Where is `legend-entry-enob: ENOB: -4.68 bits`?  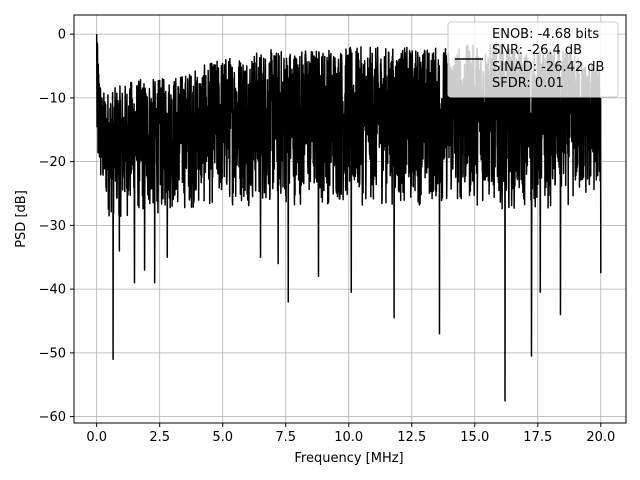
legend-entry-enob: ENOB: -4.68 bits is located at coordinates (545, 34).